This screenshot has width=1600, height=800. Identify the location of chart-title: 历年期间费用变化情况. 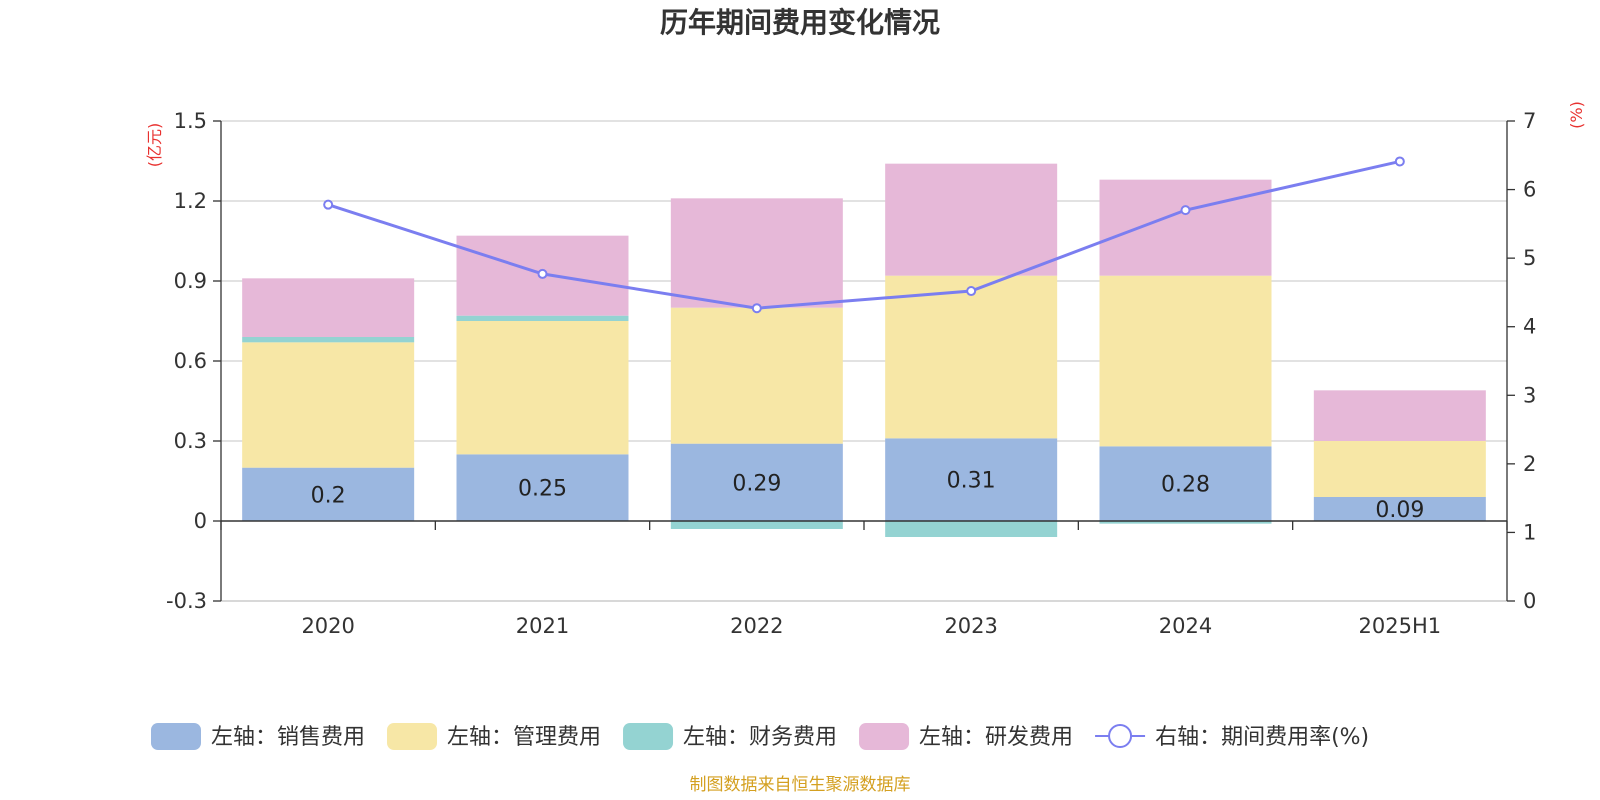
(800, 22).